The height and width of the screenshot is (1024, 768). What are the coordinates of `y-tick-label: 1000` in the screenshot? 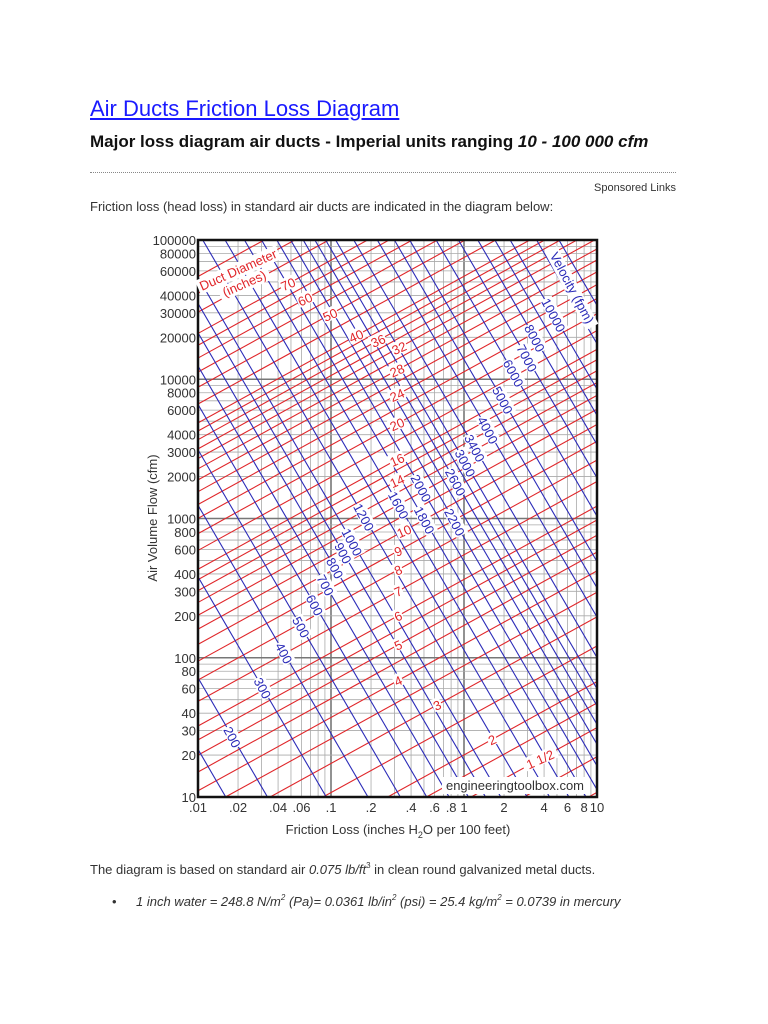 It's located at (181, 519).